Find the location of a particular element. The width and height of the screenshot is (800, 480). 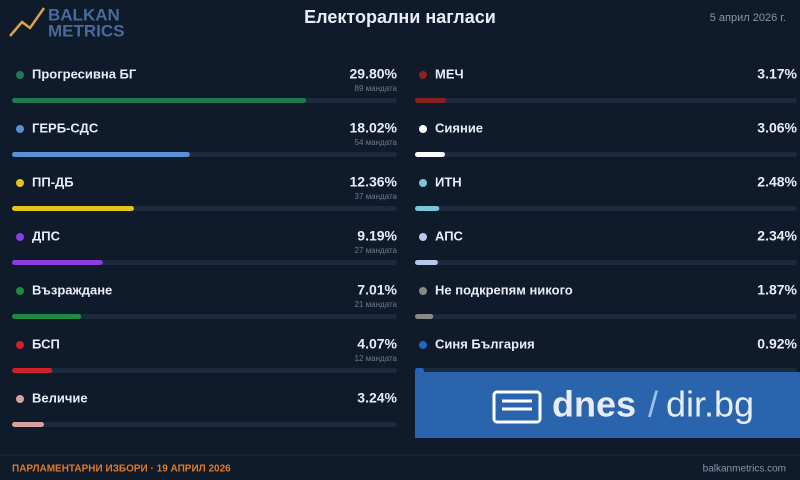

chart-title: Електорални нагласи is located at coordinates (400, 17).